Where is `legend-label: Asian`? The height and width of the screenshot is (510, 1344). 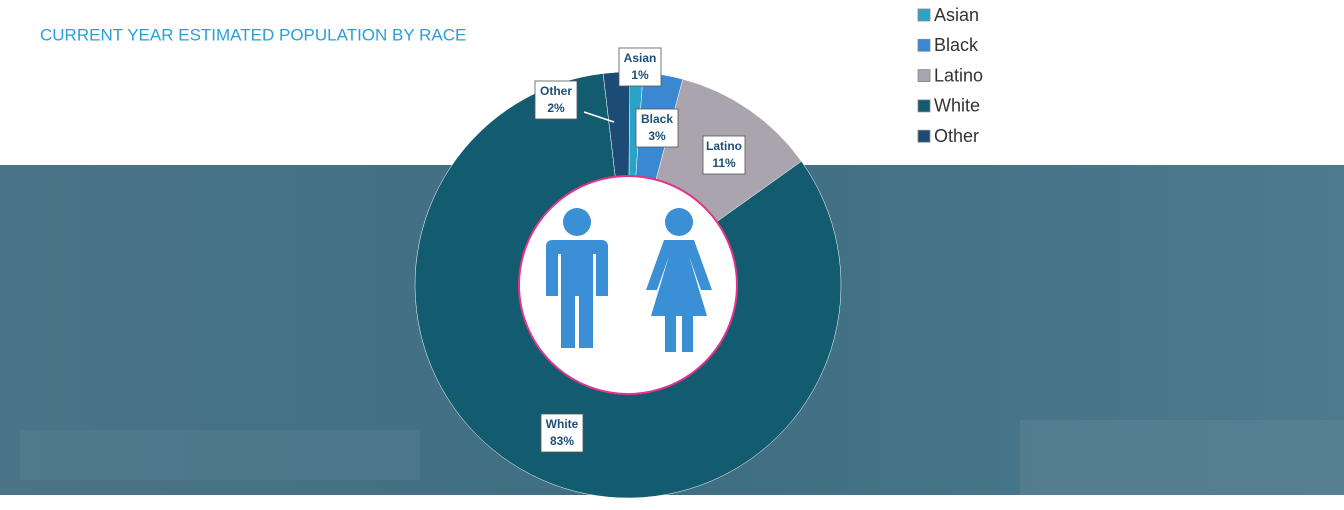 legend-label: Asian is located at coordinates (956, 15).